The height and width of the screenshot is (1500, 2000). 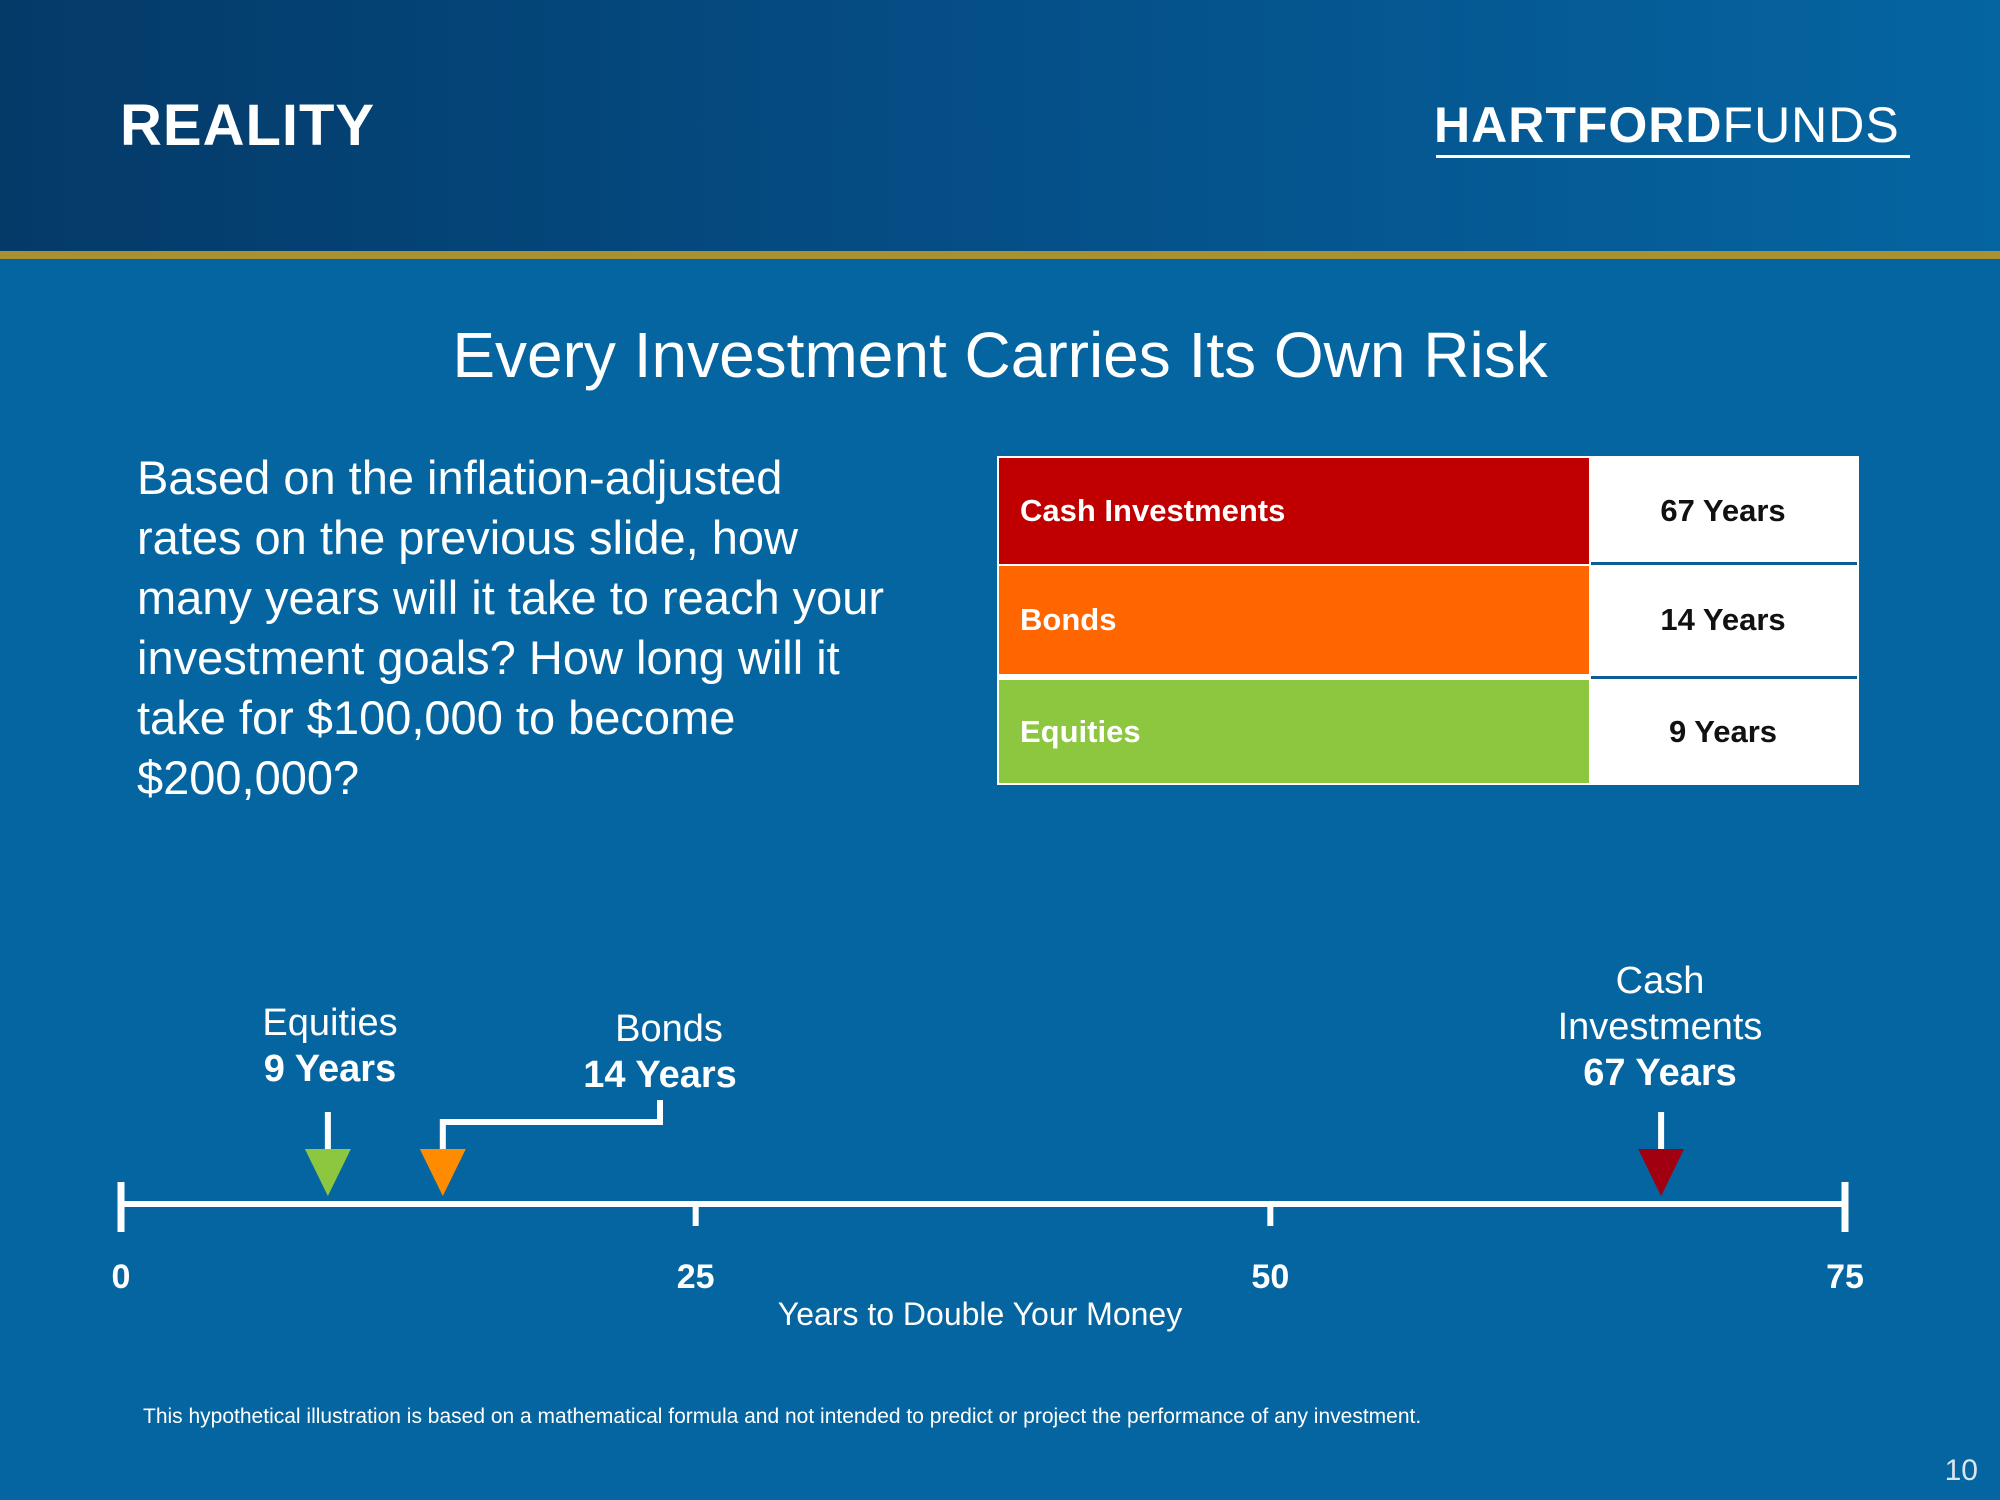 I want to click on tick-label: 25, so click(x=695, y=1277).